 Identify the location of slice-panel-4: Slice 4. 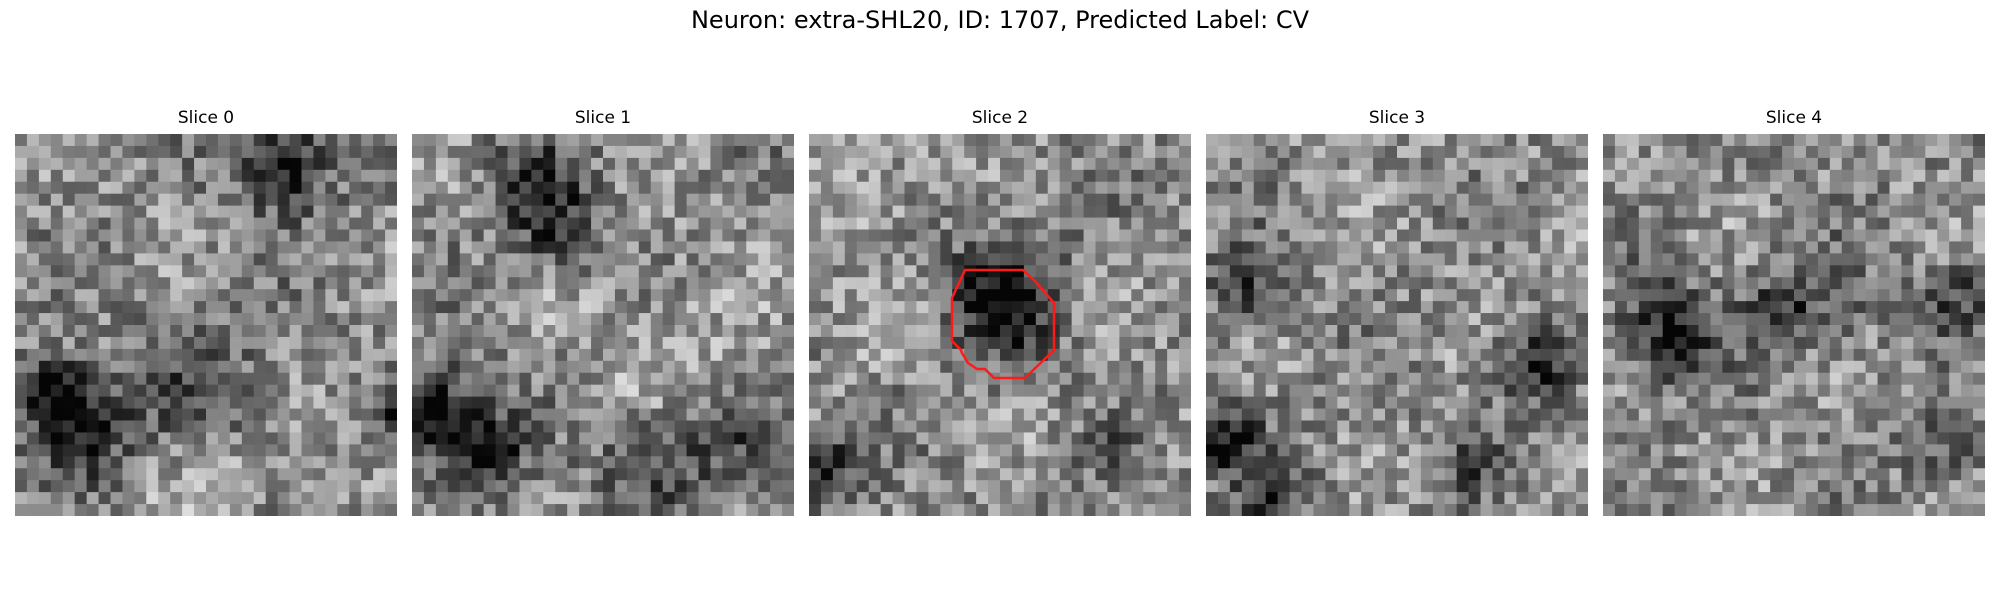
(1794, 314).